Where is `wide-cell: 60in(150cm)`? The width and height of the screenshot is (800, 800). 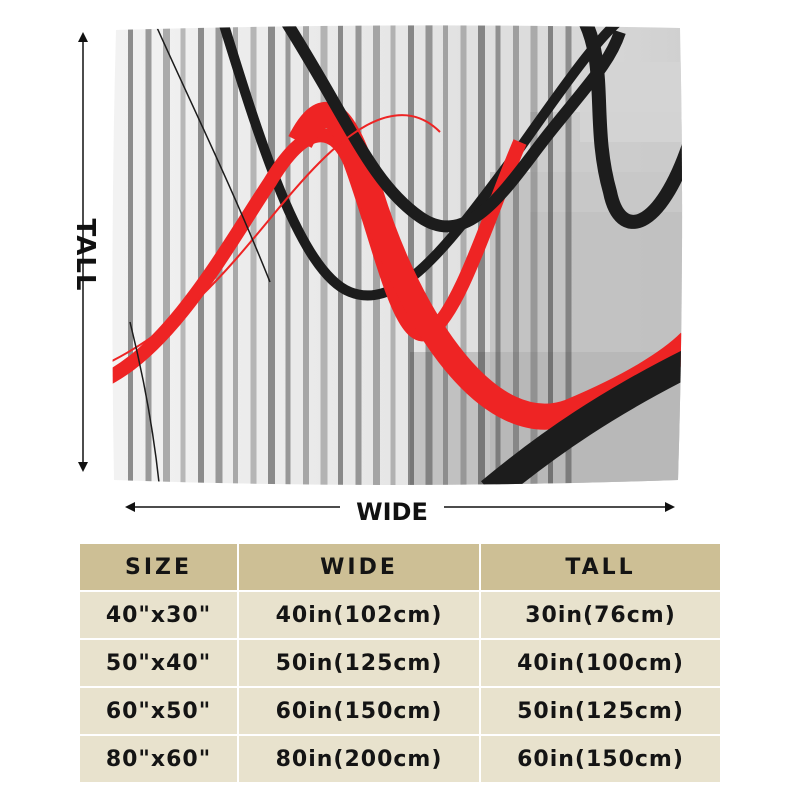
wide-cell: 60in(150cm) is located at coordinates (359, 711).